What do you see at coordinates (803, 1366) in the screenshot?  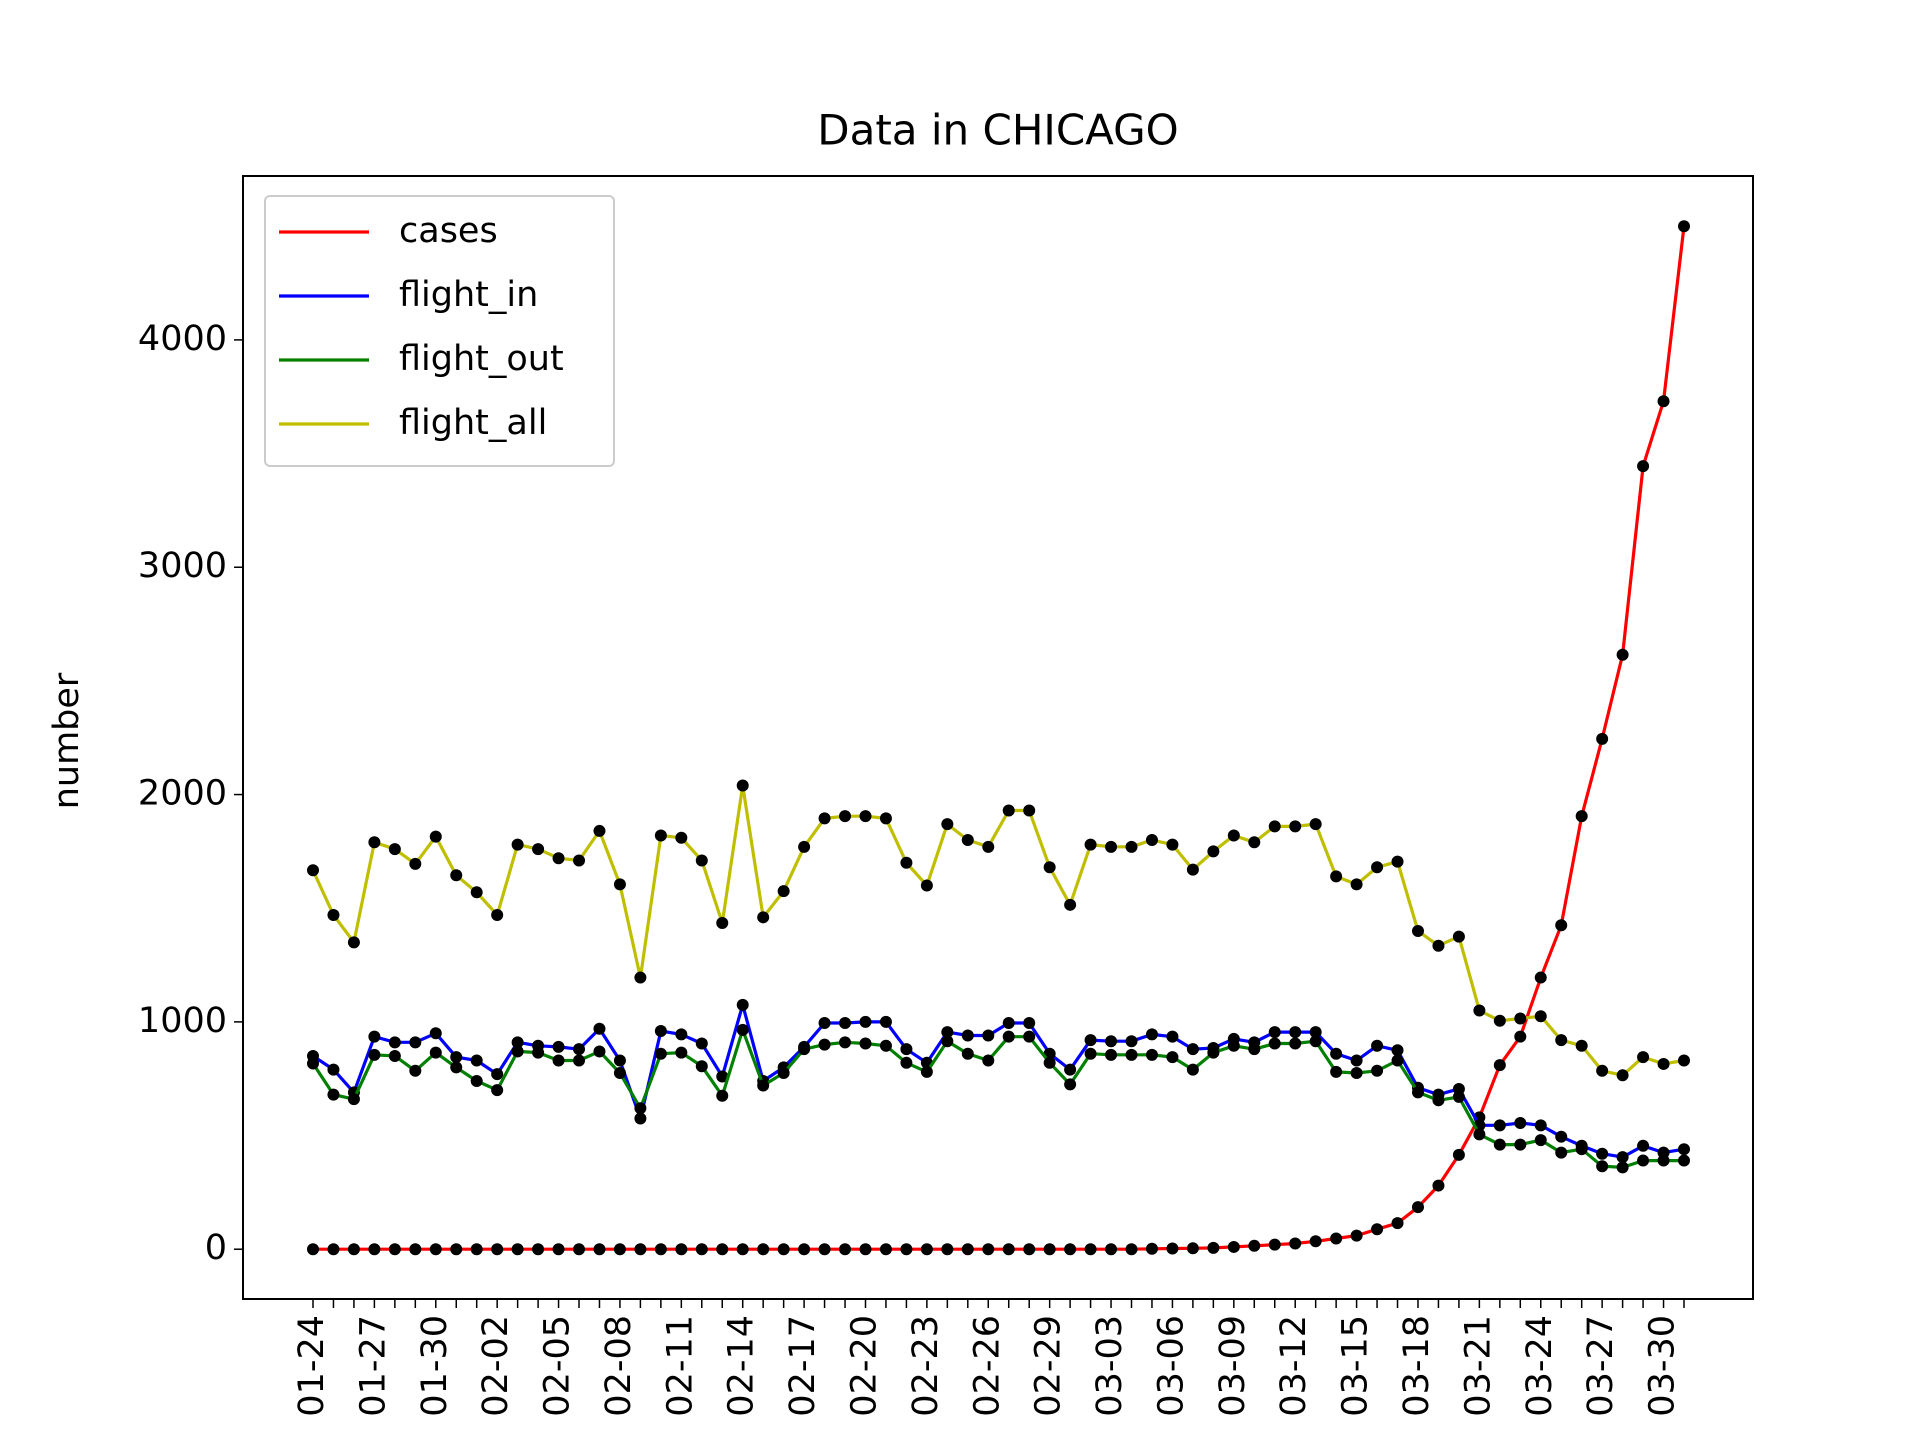 I see `x-tick-label: 02-17` at bounding box center [803, 1366].